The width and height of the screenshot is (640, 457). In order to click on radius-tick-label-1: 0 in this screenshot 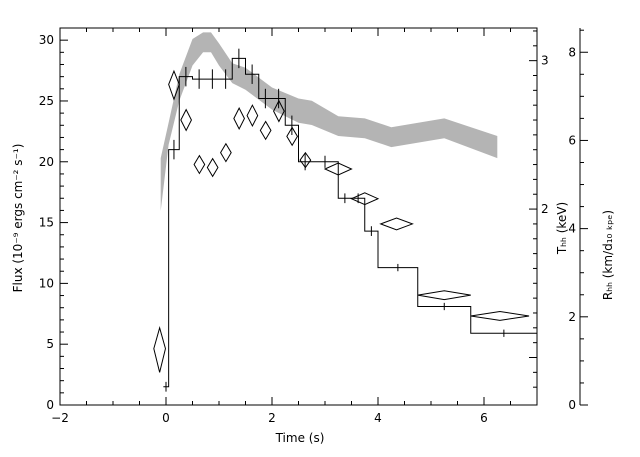, I will do `click(572, 405)`.